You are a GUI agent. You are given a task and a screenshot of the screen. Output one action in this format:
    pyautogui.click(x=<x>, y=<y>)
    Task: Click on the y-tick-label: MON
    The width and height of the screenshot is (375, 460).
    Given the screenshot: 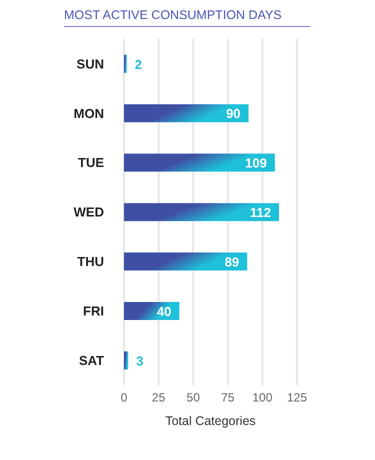 What is the action you would take?
    pyautogui.click(x=89, y=113)
    